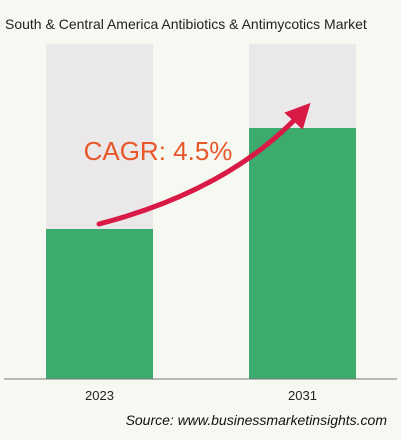 The width and height of the screenshot is (401, 440). What do you see at coordinates (201, 395) in the screenshot?
I see `x-tick-labels: 2023 2031` at bounding box center [201, 395].